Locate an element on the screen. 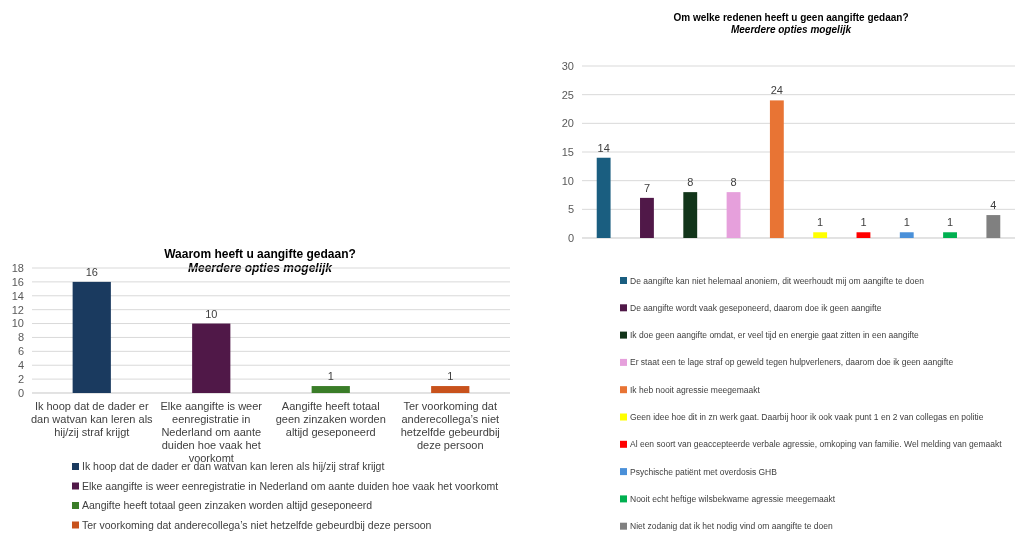 The height and width of the screenshot is (534, 1022). legend-label: Nooit echt heftige wilsbekwame agressie meegemaakt is located at coordinates (733, 498).